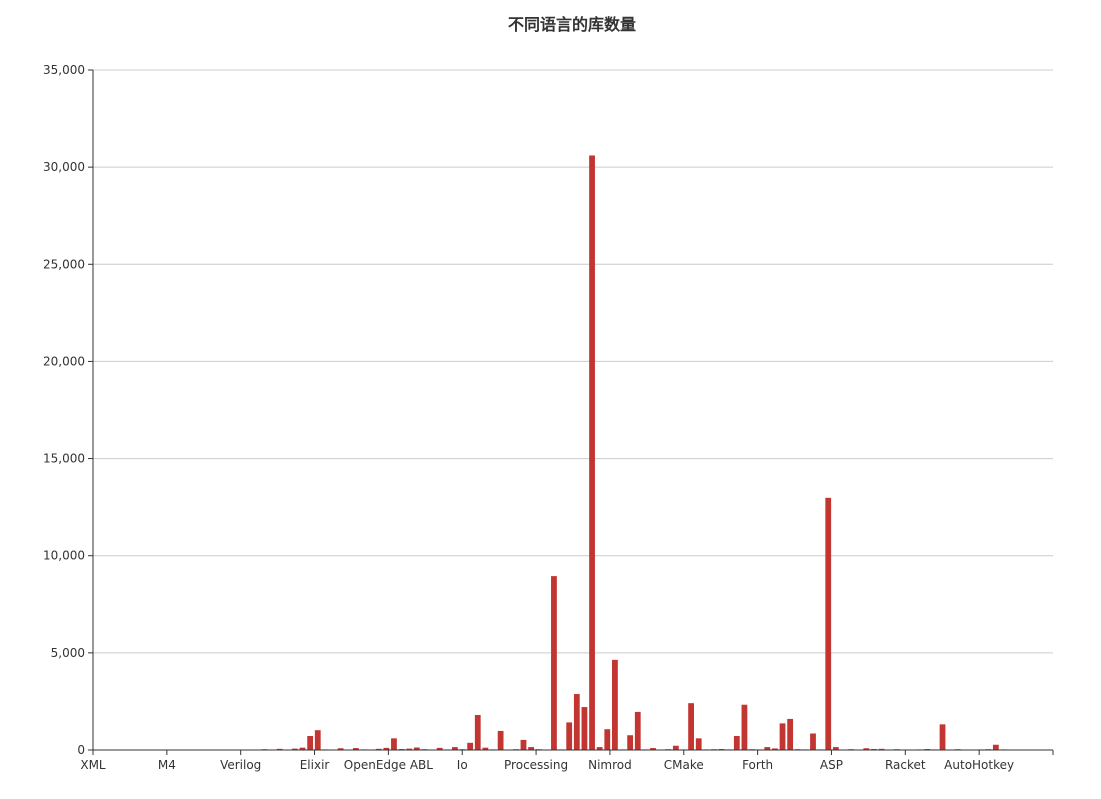 The width and height of the screenshot is (1101, 799). What do you see at coordinates (68, 653) in the screenshot?
I see `y-tick-label: 5,000` at bounding box center [68, 653].